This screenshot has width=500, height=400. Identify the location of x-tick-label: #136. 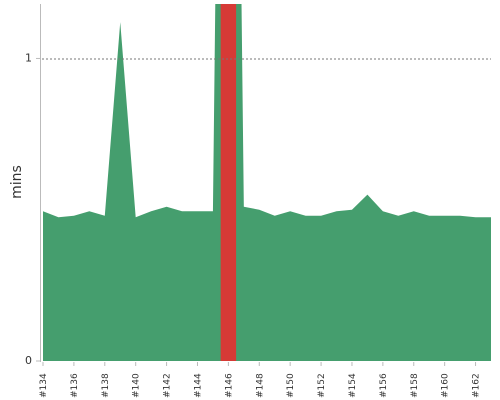
(75, 385).